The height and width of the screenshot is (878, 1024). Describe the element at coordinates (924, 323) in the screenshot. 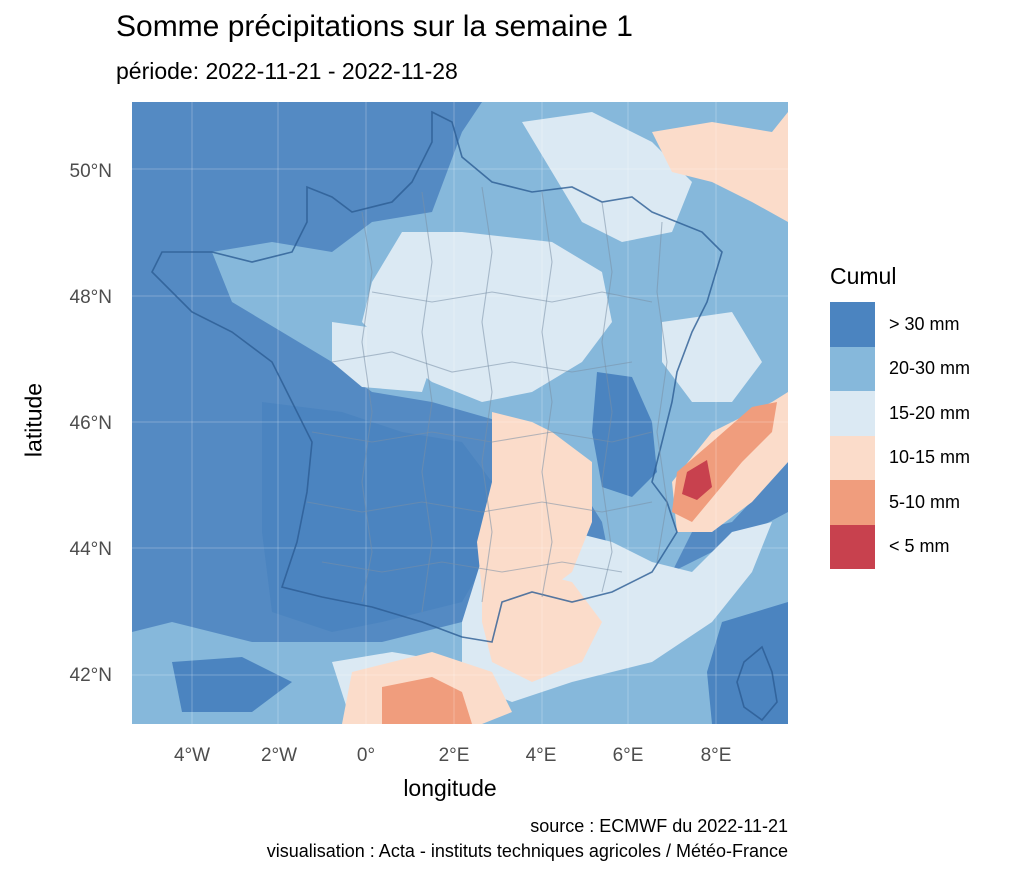

I see `legend-label: > 30 mm` at that location.